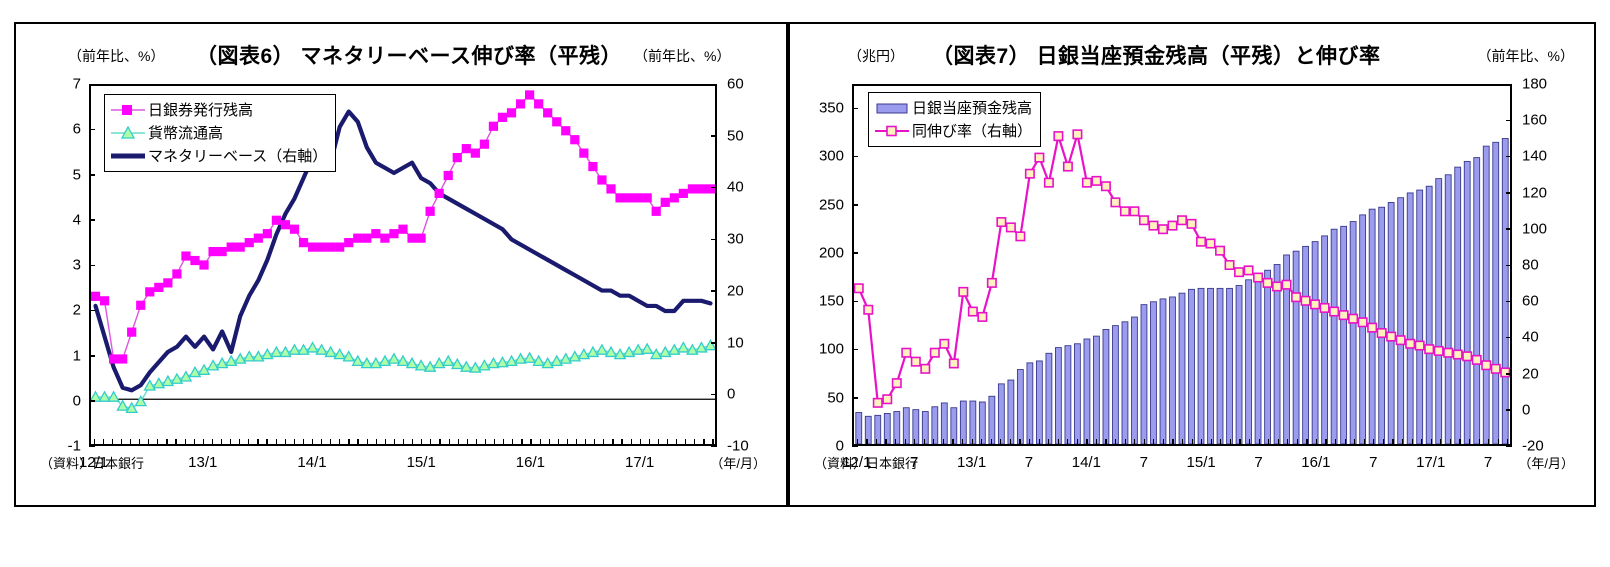 Image resolution: width=1610 pixels, height=567 pixels. What do you see at coordinates (1201, 462) in the screenshot?
I see `x-axis-tick-label: 15/1` at bounding box center [1201, 462].